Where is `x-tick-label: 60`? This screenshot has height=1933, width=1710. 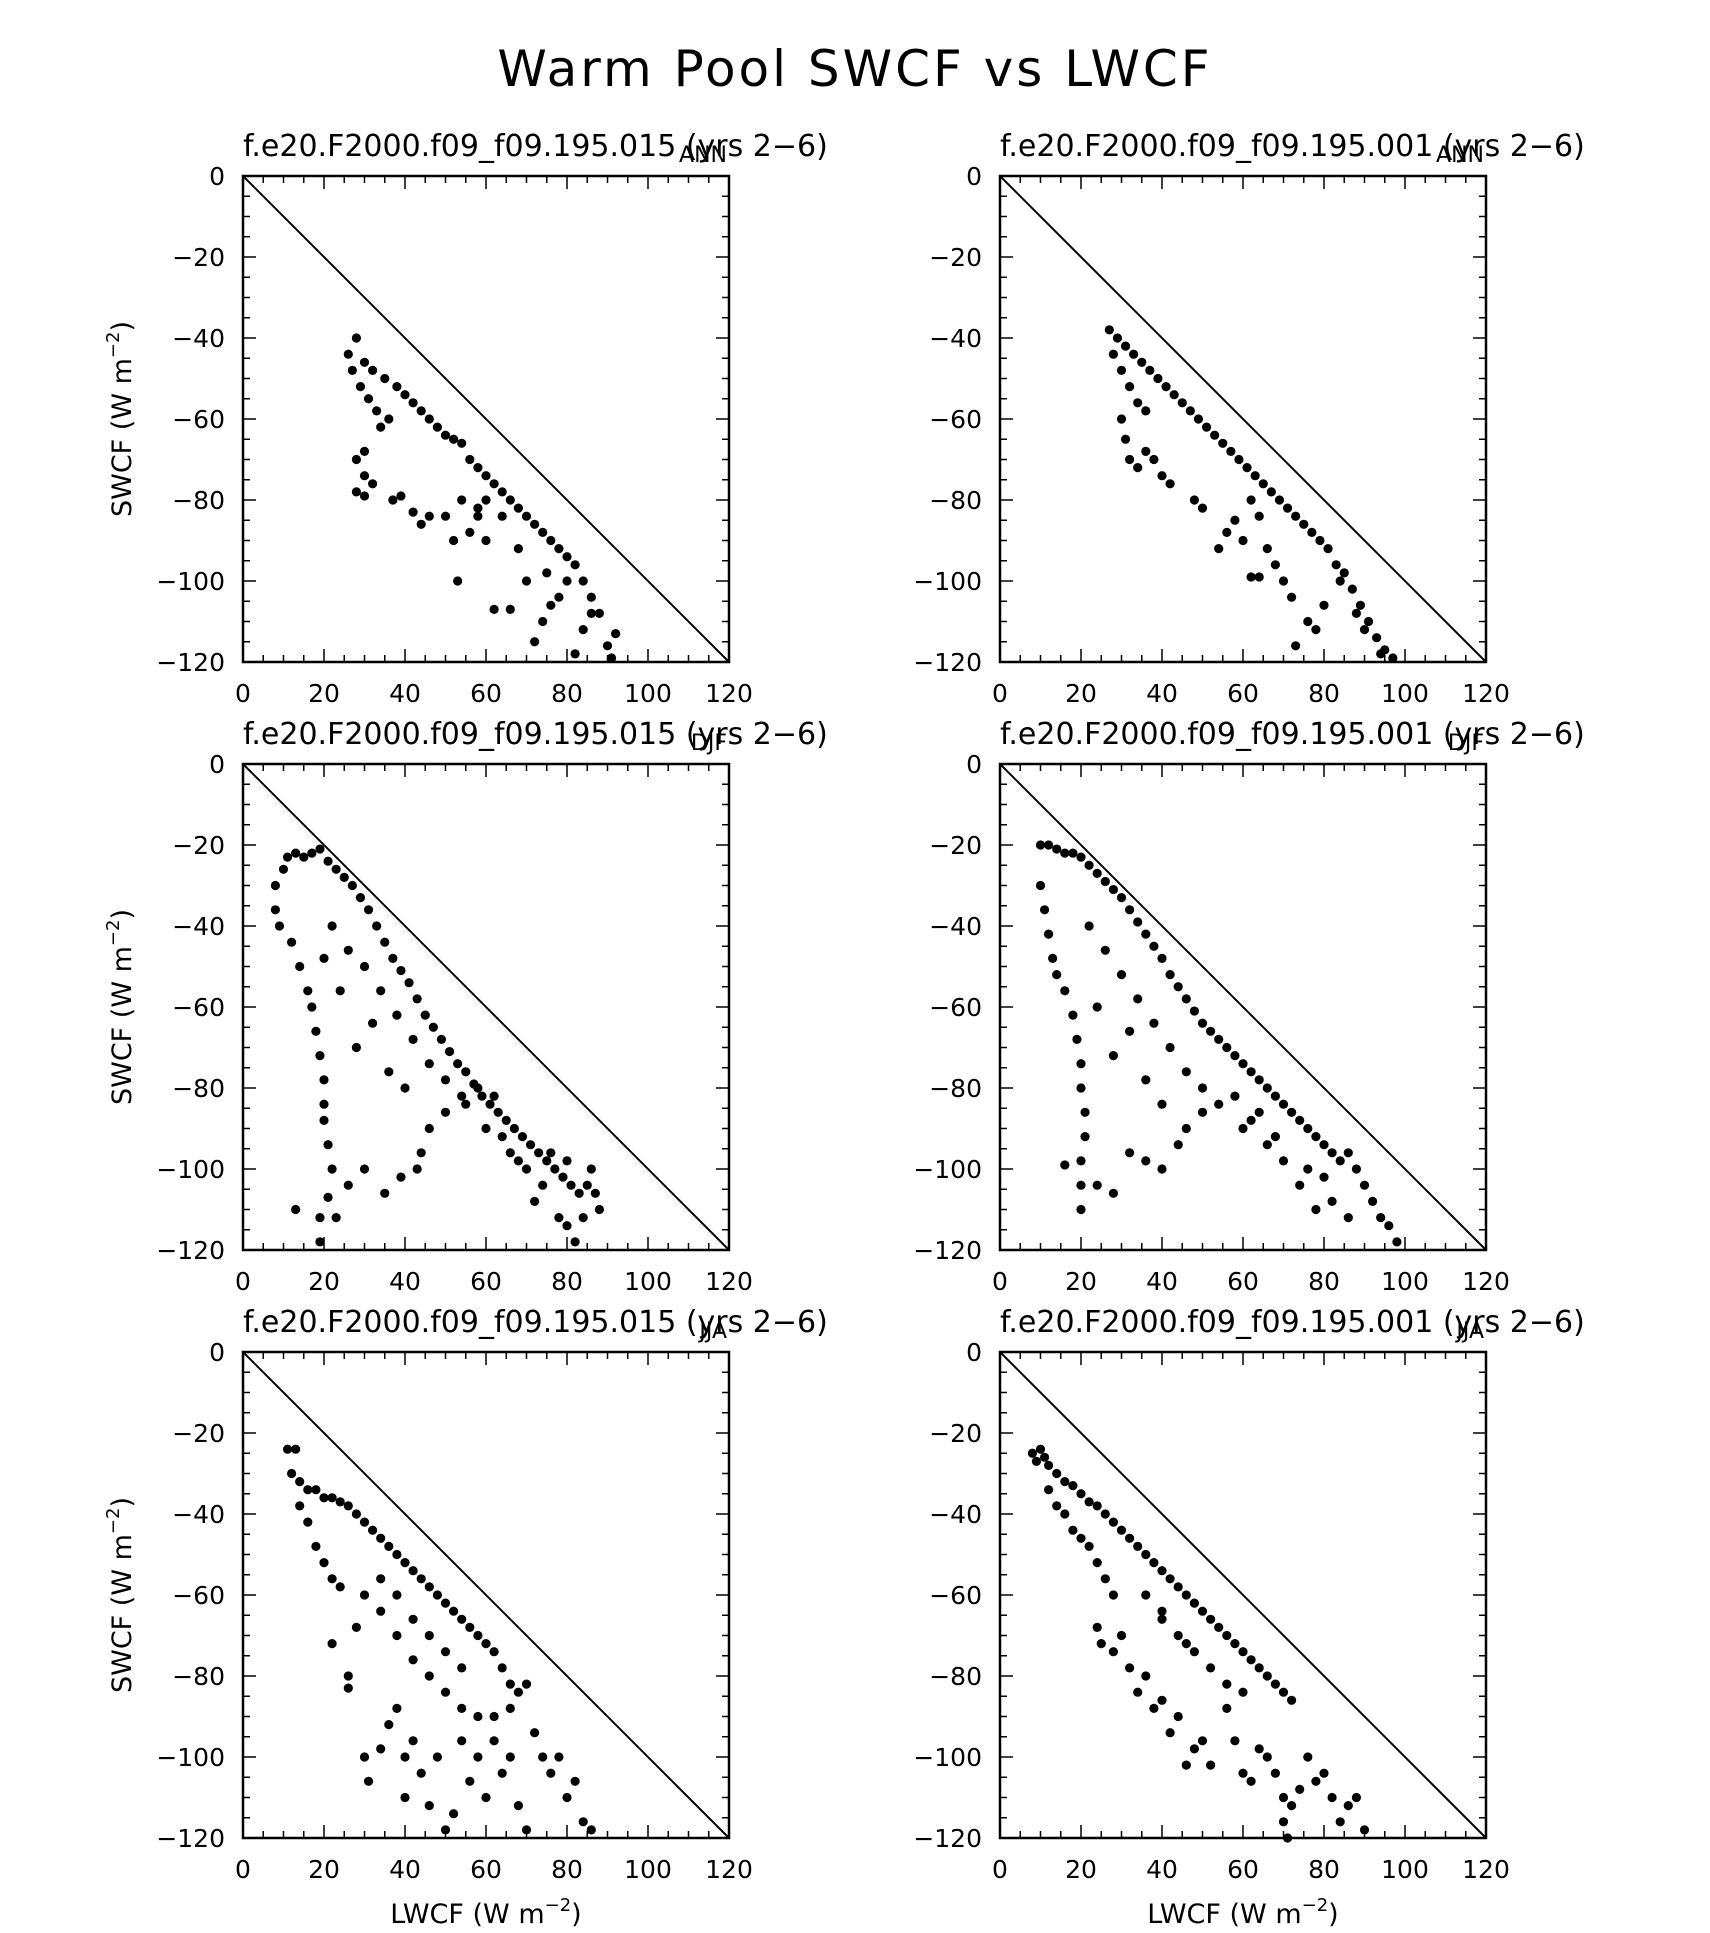 x-tick-label: 60 is located at coordinates (486, 1281).